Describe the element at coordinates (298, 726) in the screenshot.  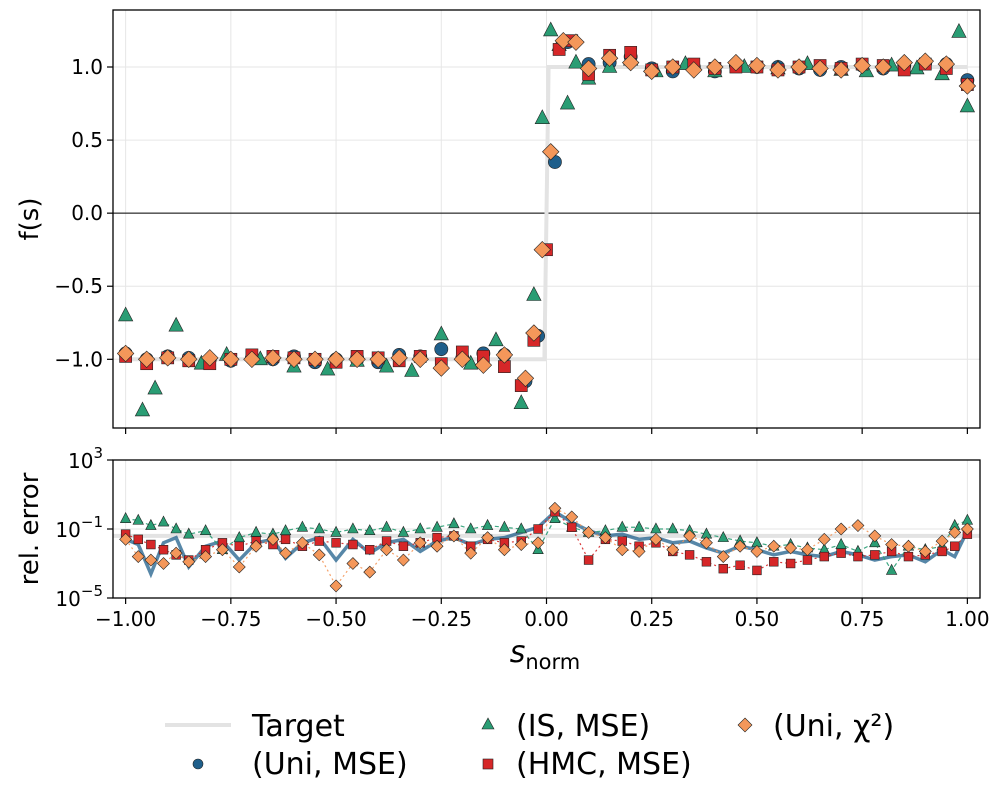
I see `legend-label-target: Target` at that location.